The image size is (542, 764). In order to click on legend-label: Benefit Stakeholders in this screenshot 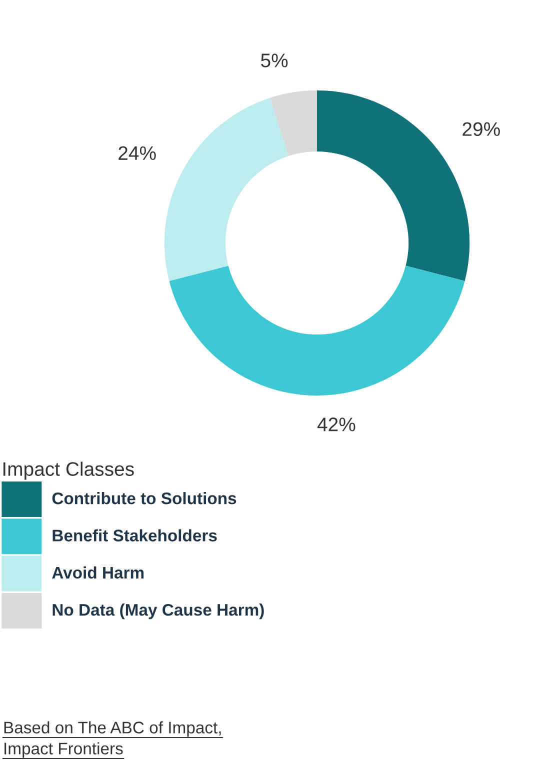, I will do `click(134, 535)`.